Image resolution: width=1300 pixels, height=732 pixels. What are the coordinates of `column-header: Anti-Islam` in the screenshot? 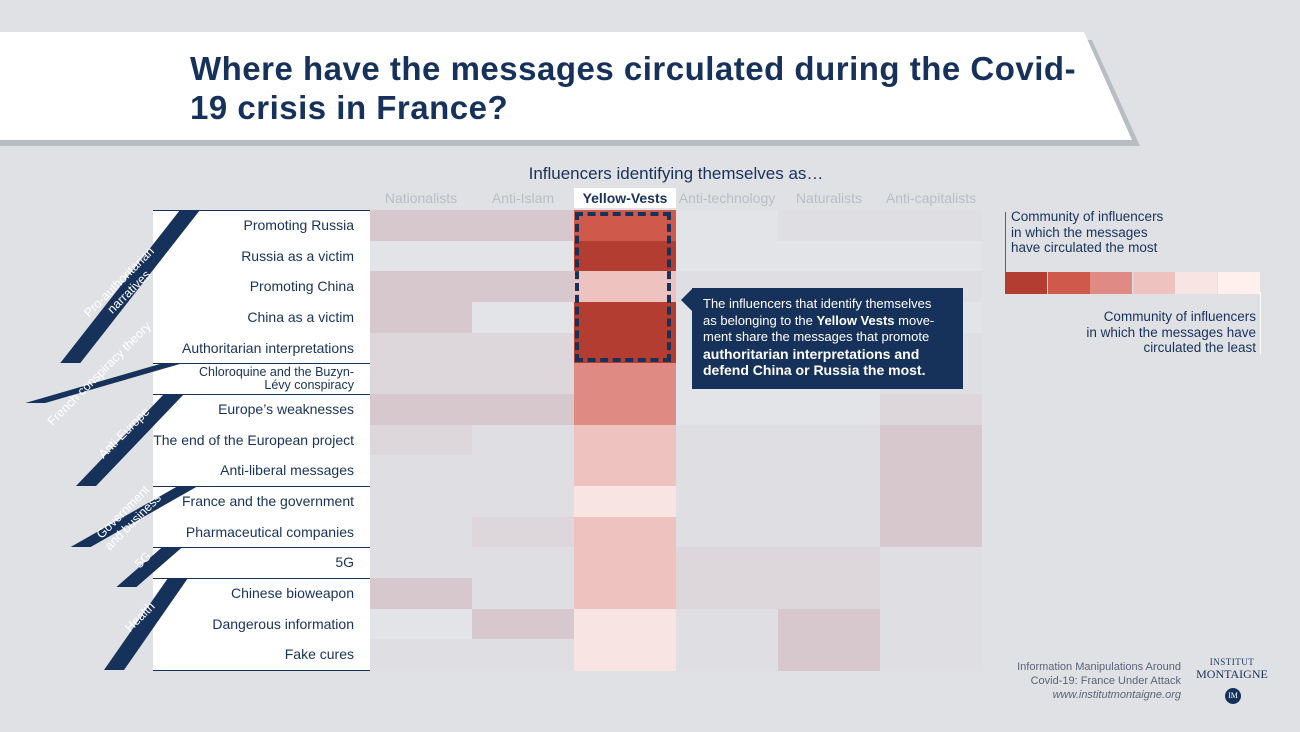 It's located at (523, 198).